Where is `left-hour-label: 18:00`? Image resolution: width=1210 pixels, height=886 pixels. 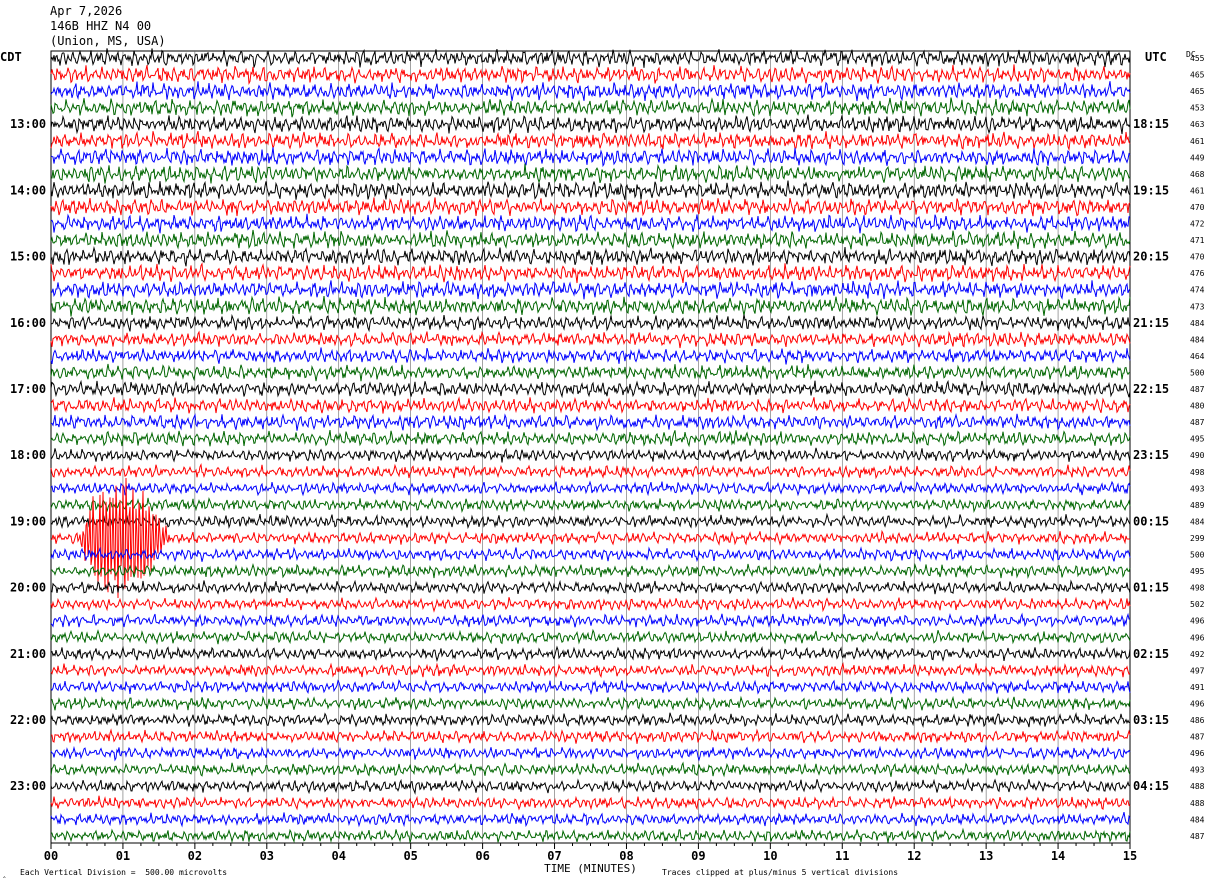 left-hour-label: 18:00 is located at coordinates (28, 455).